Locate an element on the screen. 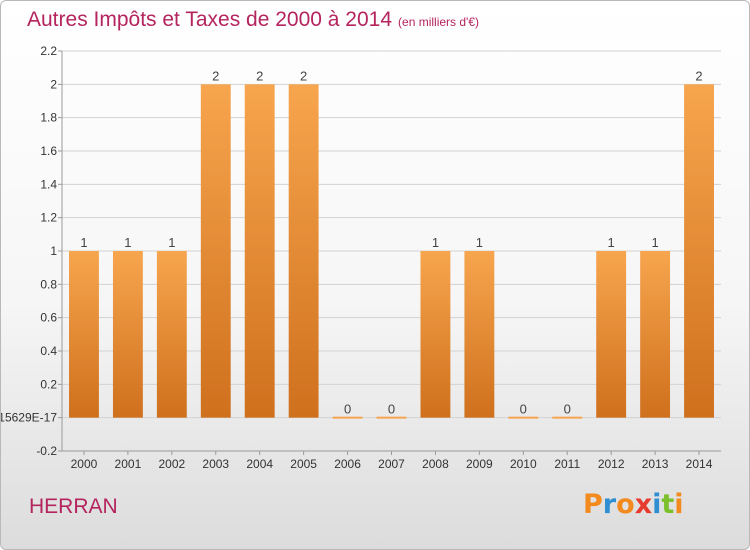  chart-unit: (en milliers d'€) is located at coordinates (439, 22).